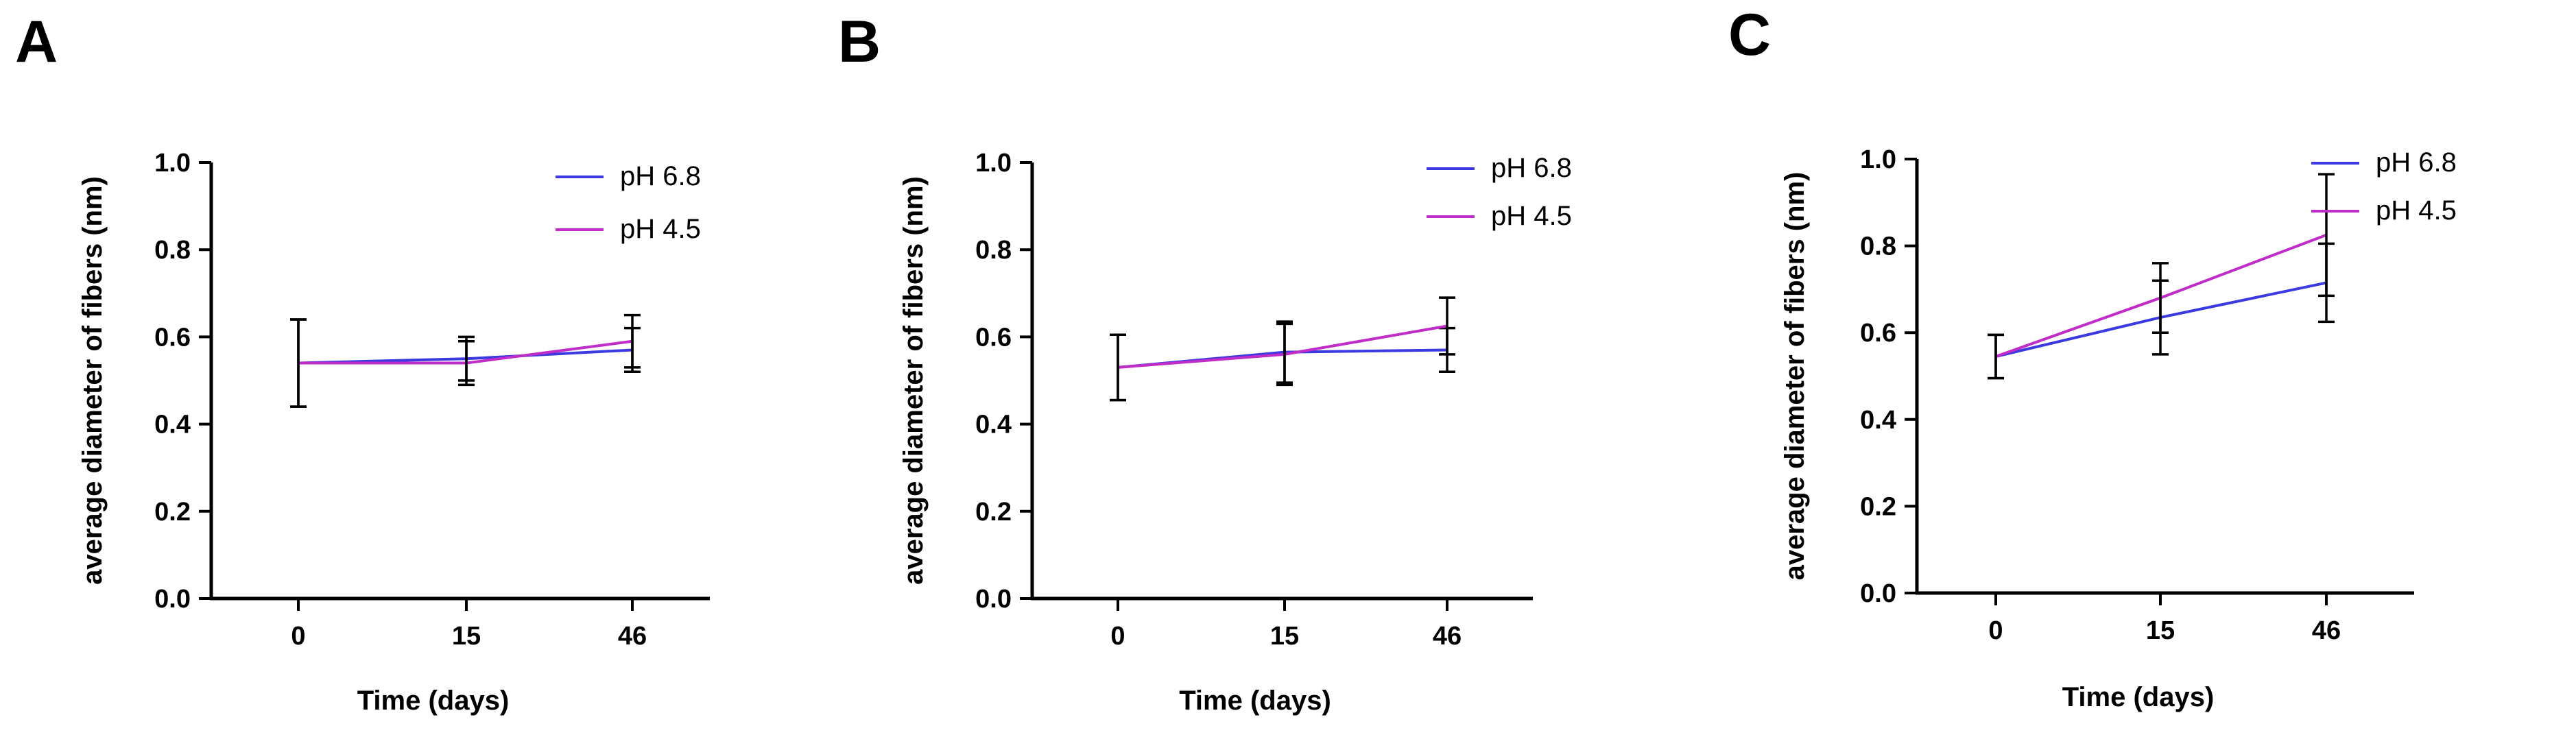 The height and width of the screenshot is (737, 2576). Describe the element at coordinates (36, 42) in the screenshot. I see `panel-letter: A` at that location.